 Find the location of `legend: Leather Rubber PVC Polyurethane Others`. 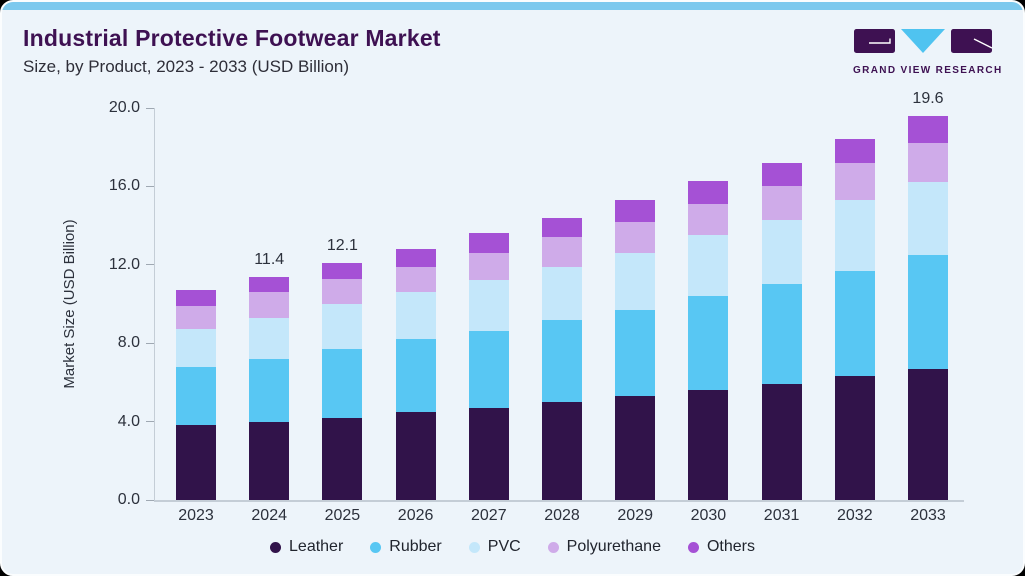

legend: Leather Rubber PVC Polyurethane Others is located at coordinates (512, 547).